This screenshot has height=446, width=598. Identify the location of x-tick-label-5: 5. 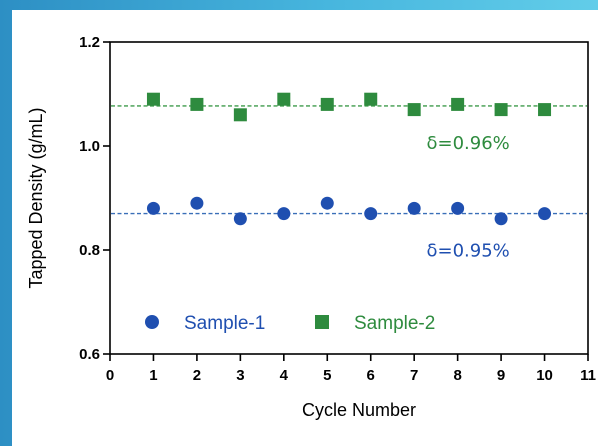
(327, 375).